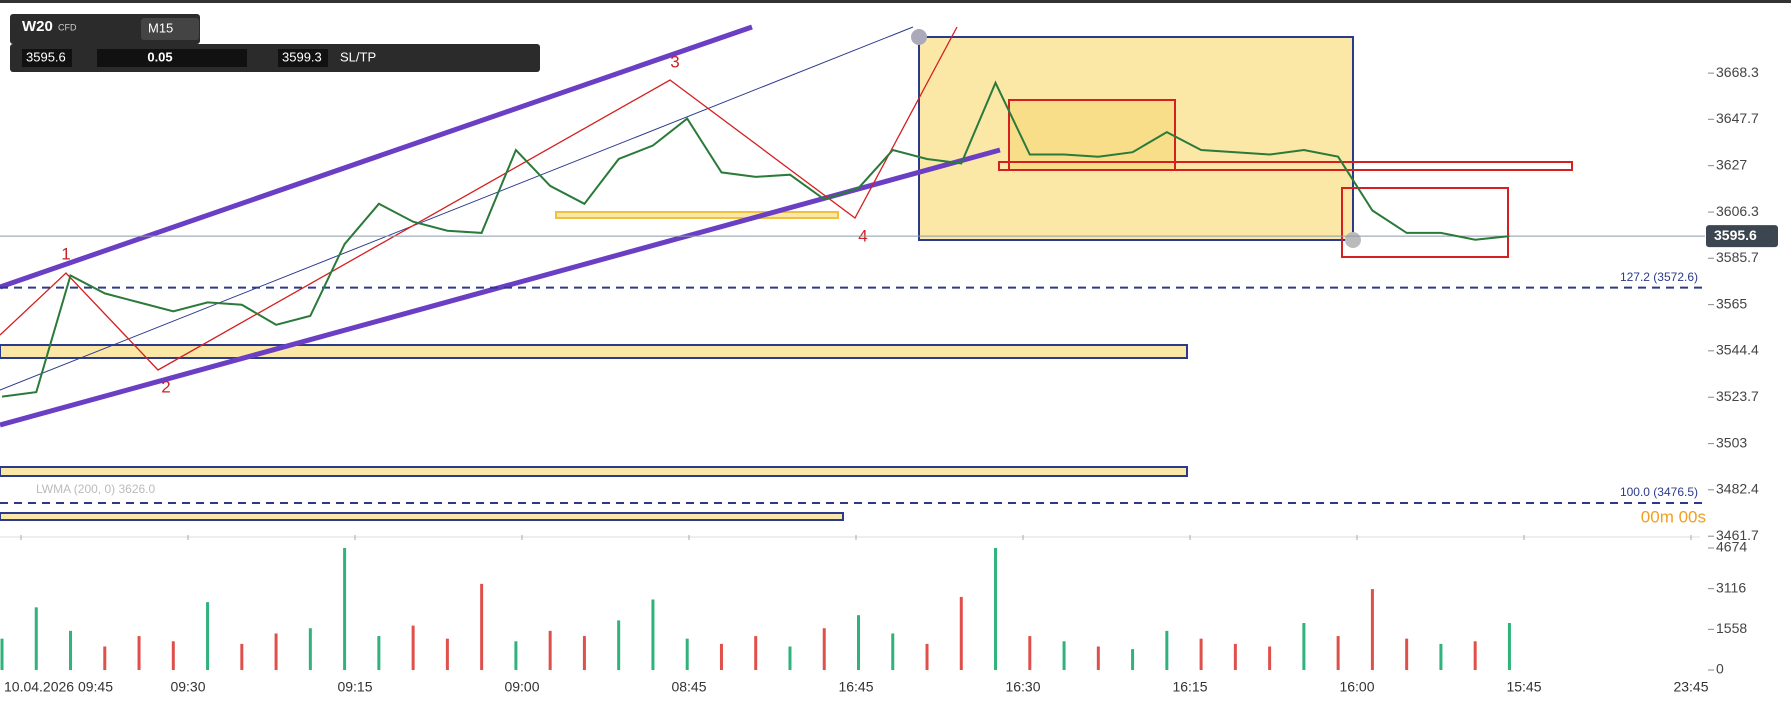  What do you see at coordinates (1737, 72) in the screenshot?
I see `y-tick-label: 3668.3` at bounding box center [1737, 72].